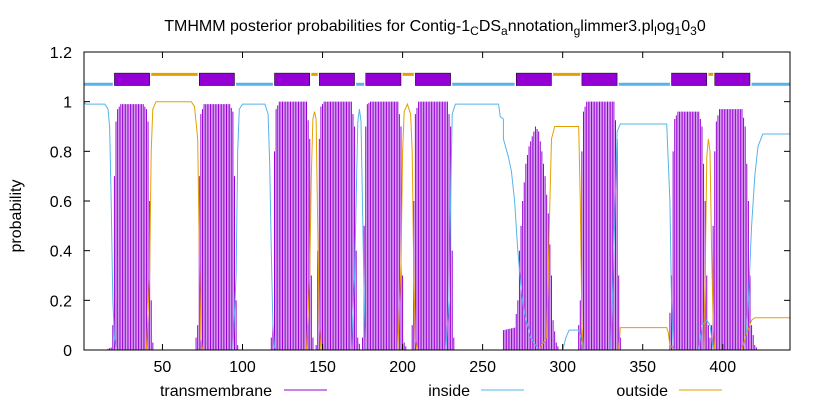  What do you see at coordinates (61, 53) in the screenshot?
I see `y-tick-label: 1.2` at bounding box center [61, 53].